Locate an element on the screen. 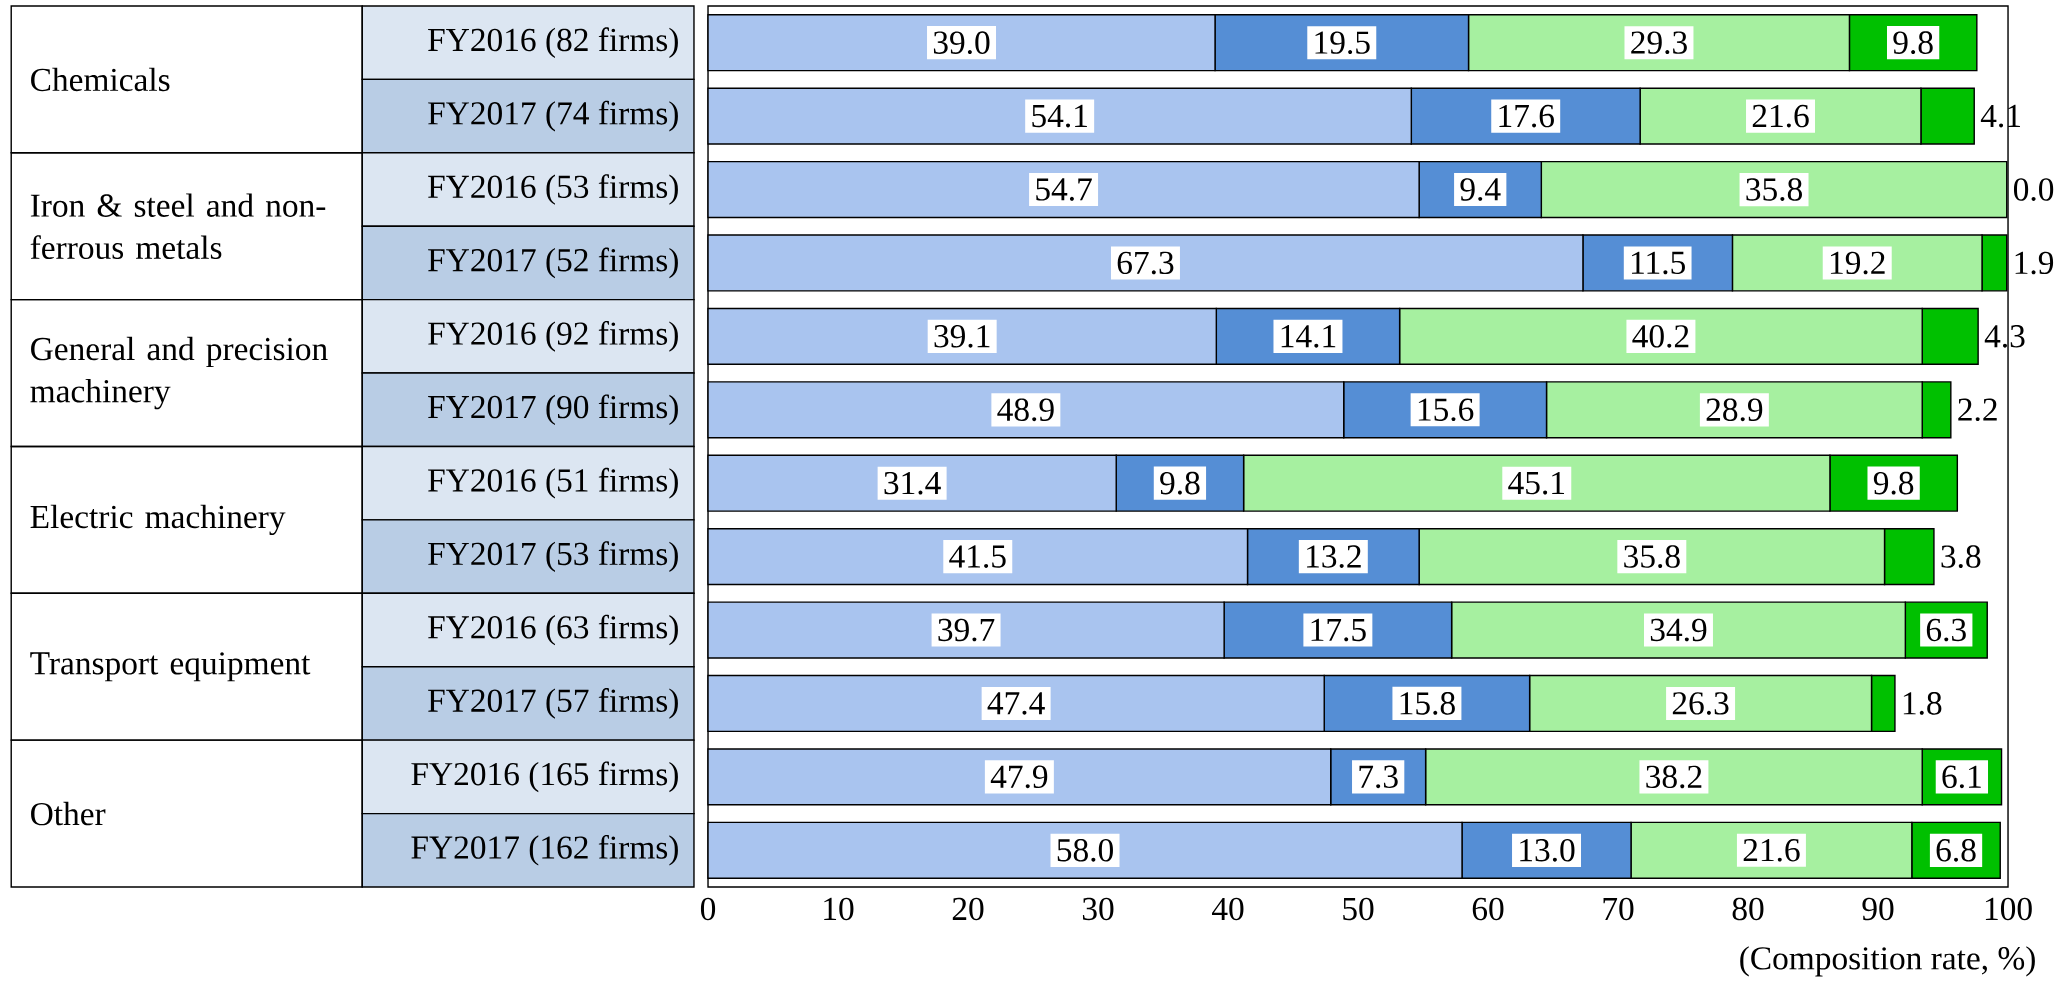  data-label: 15.8 is located at coordinates (1427, 703).